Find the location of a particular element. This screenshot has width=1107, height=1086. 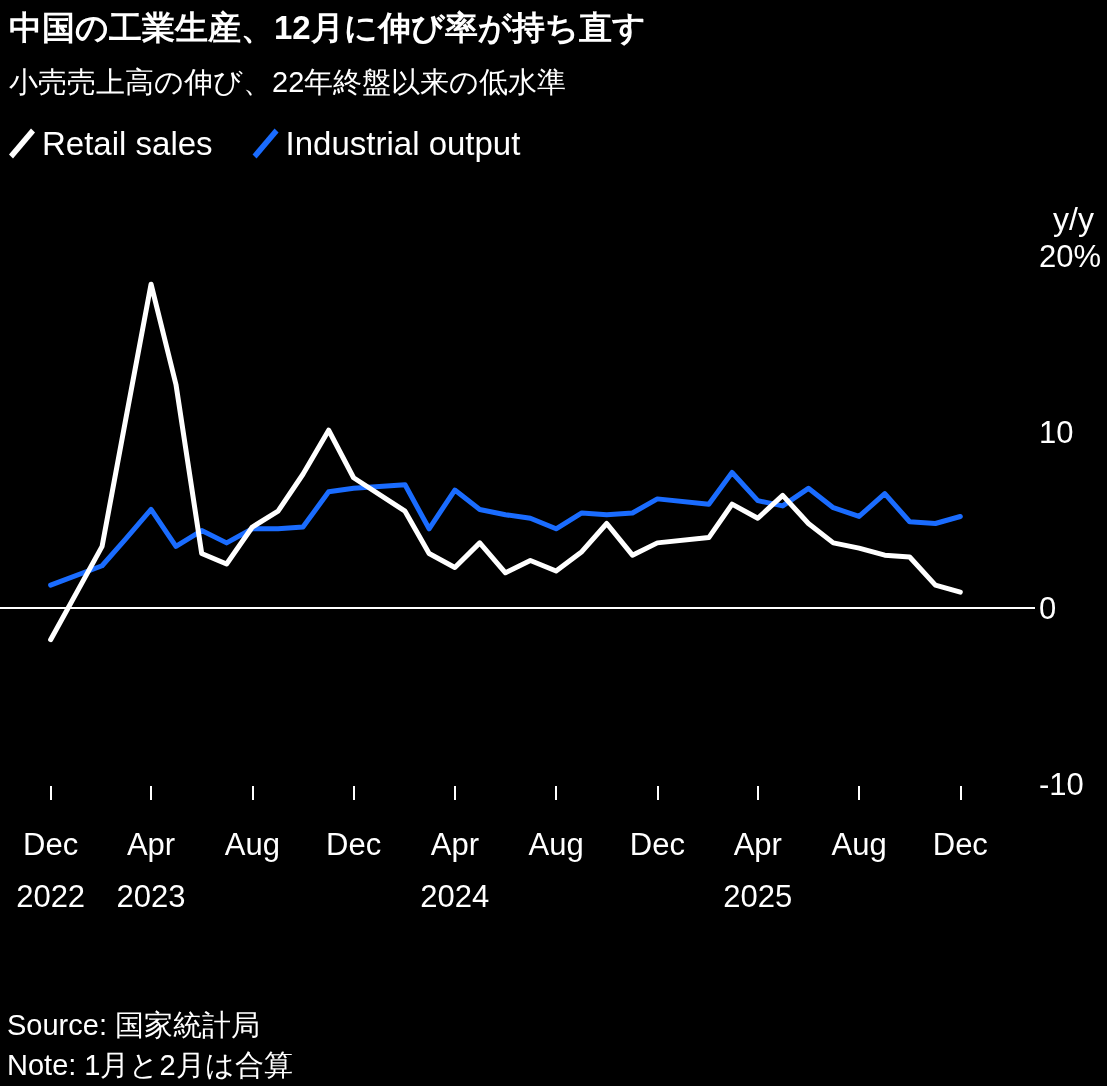

x-tick-label: Apr 2024 is located at coordinates (455, 870).